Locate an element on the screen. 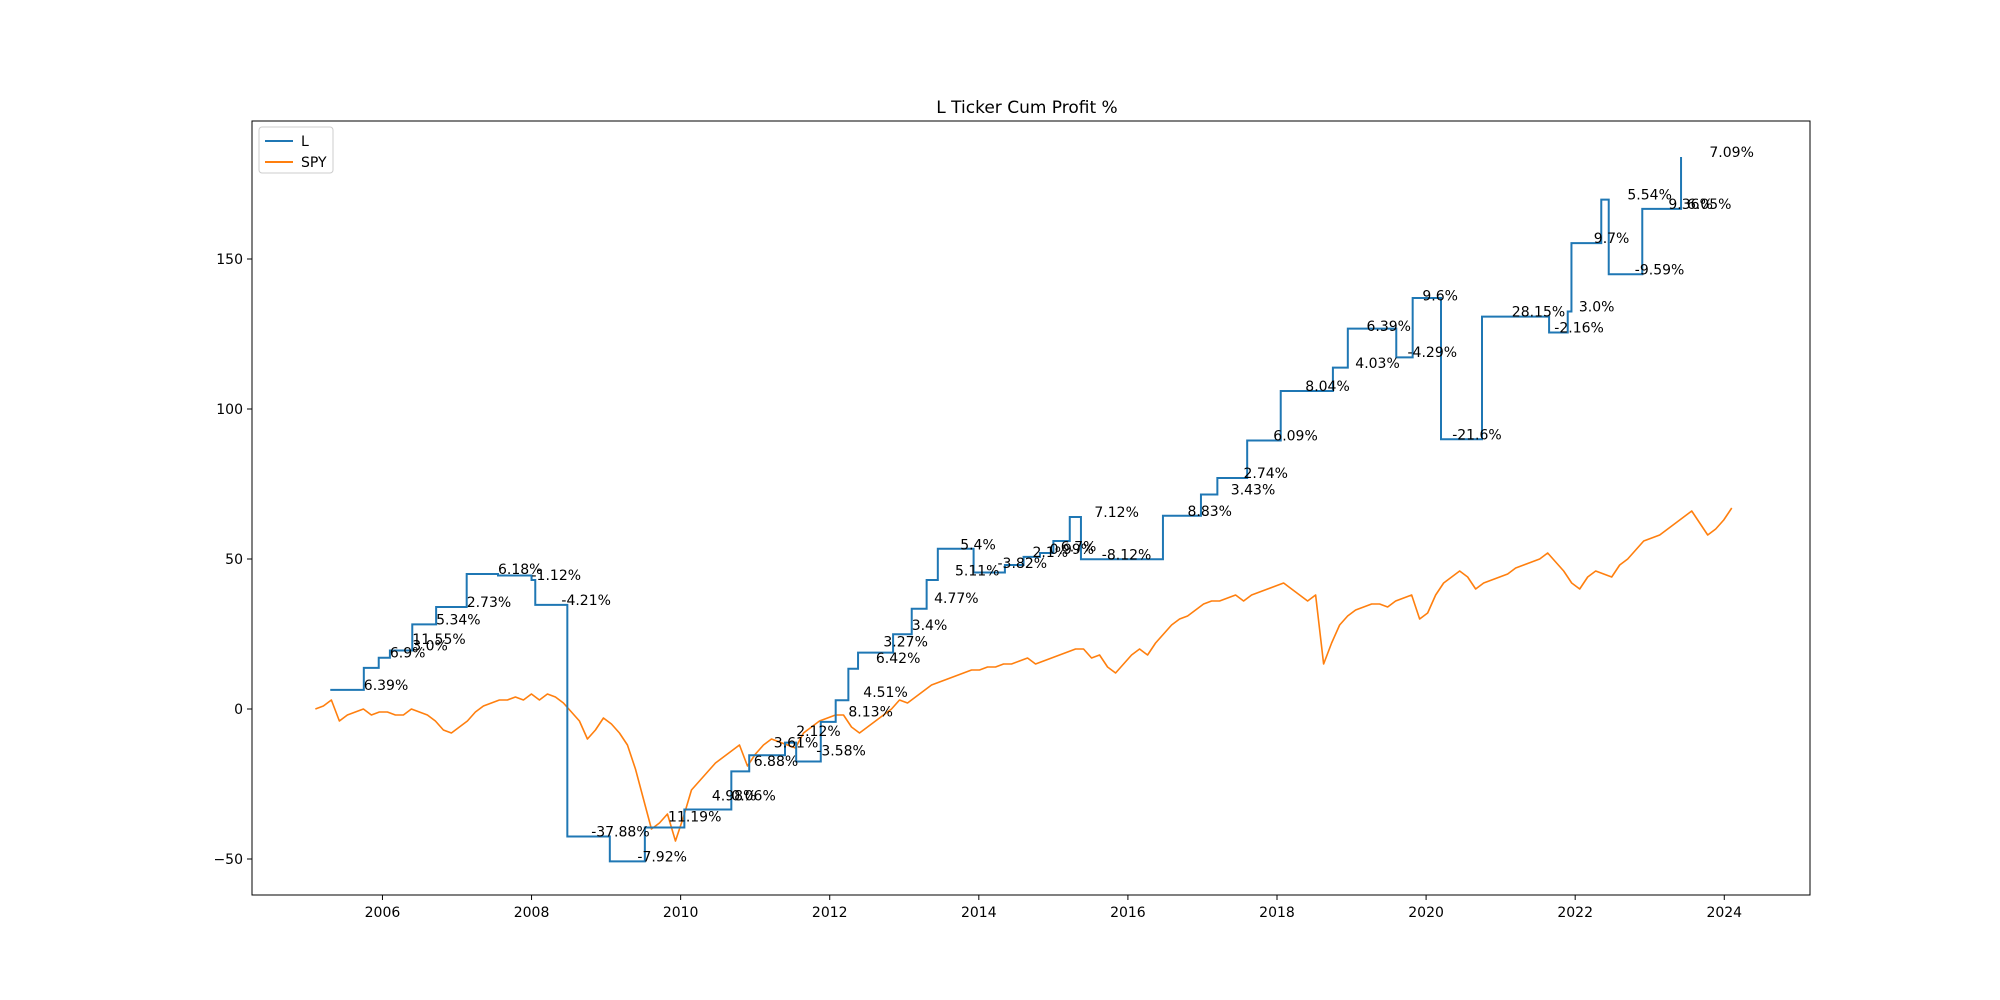  data-label: 7.12% is located at coordinates (1116, 513).